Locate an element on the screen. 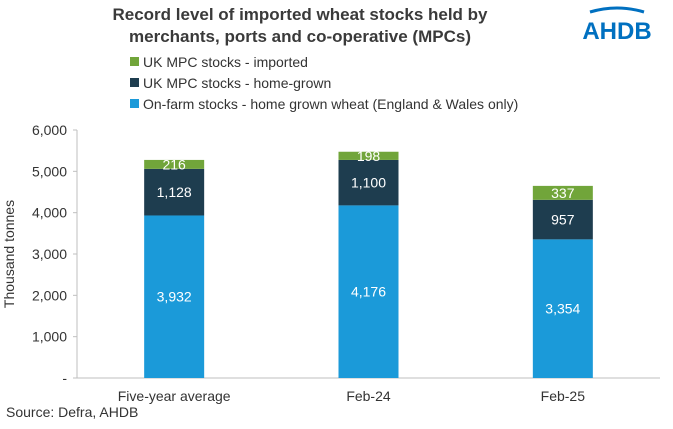 This screenshot has width=673, height=429. data-label: 337 is located at coordinates (563, 193).